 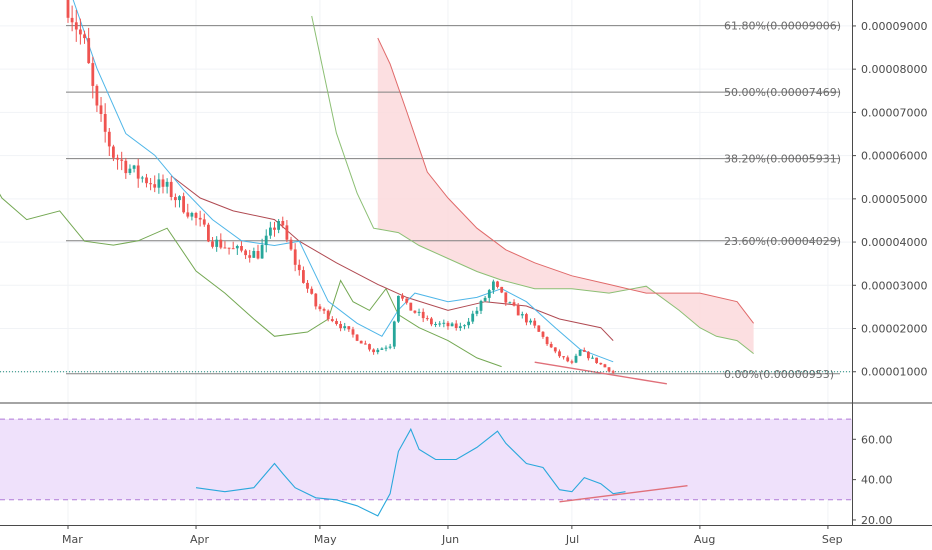 What do you see at coordinates (200, 539) in the screenshot?
I see `time-tick-label: Apr` at bounding box center [200, 539].